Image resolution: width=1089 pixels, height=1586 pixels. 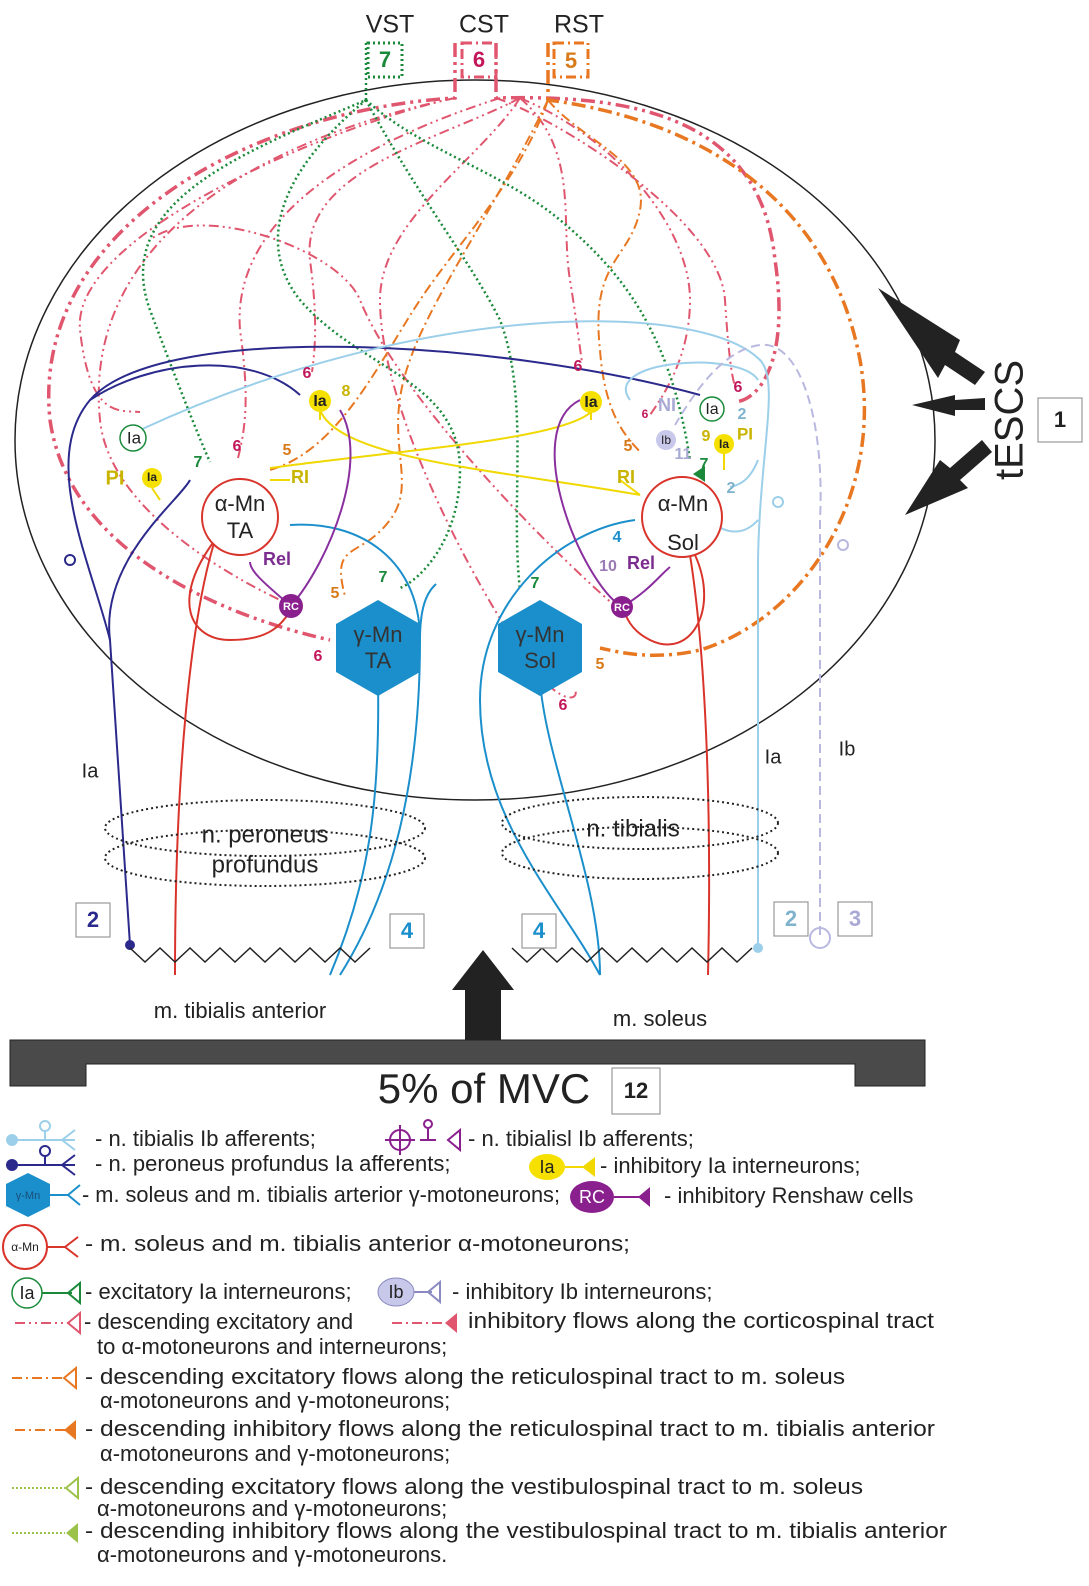 What do you see at coordinates (1060, 419) in the screenshot?
I see `box-number: 1` at bounding box center [1060, 419].